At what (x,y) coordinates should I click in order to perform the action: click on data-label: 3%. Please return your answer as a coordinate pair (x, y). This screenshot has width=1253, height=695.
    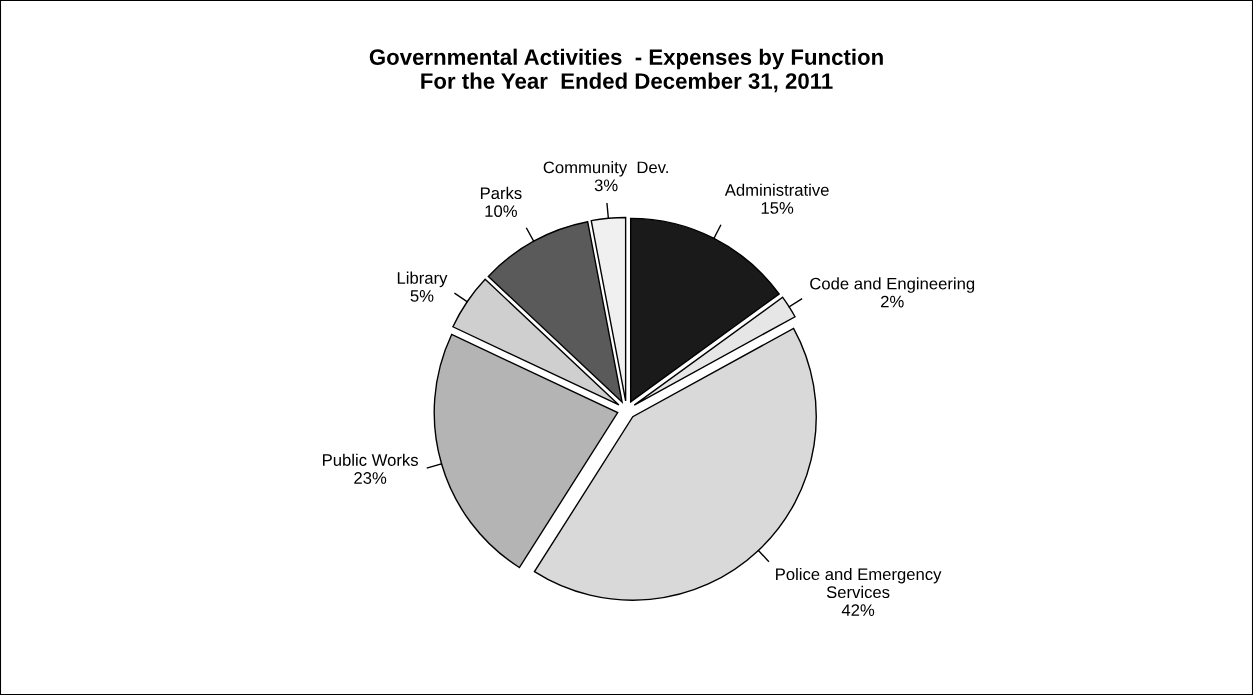
    Looking at the image, I should click on (606, 185).